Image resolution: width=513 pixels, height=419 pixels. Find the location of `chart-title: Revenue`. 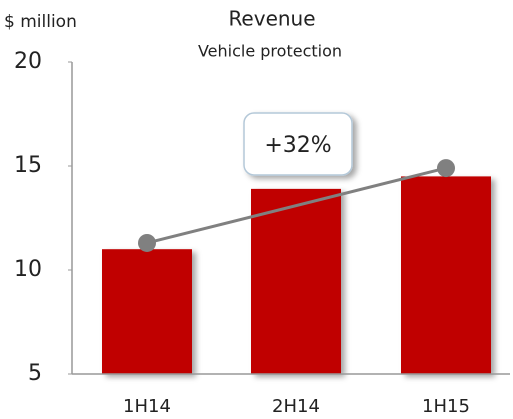

chart-title: Revenue is located at coordinates (271, 19).